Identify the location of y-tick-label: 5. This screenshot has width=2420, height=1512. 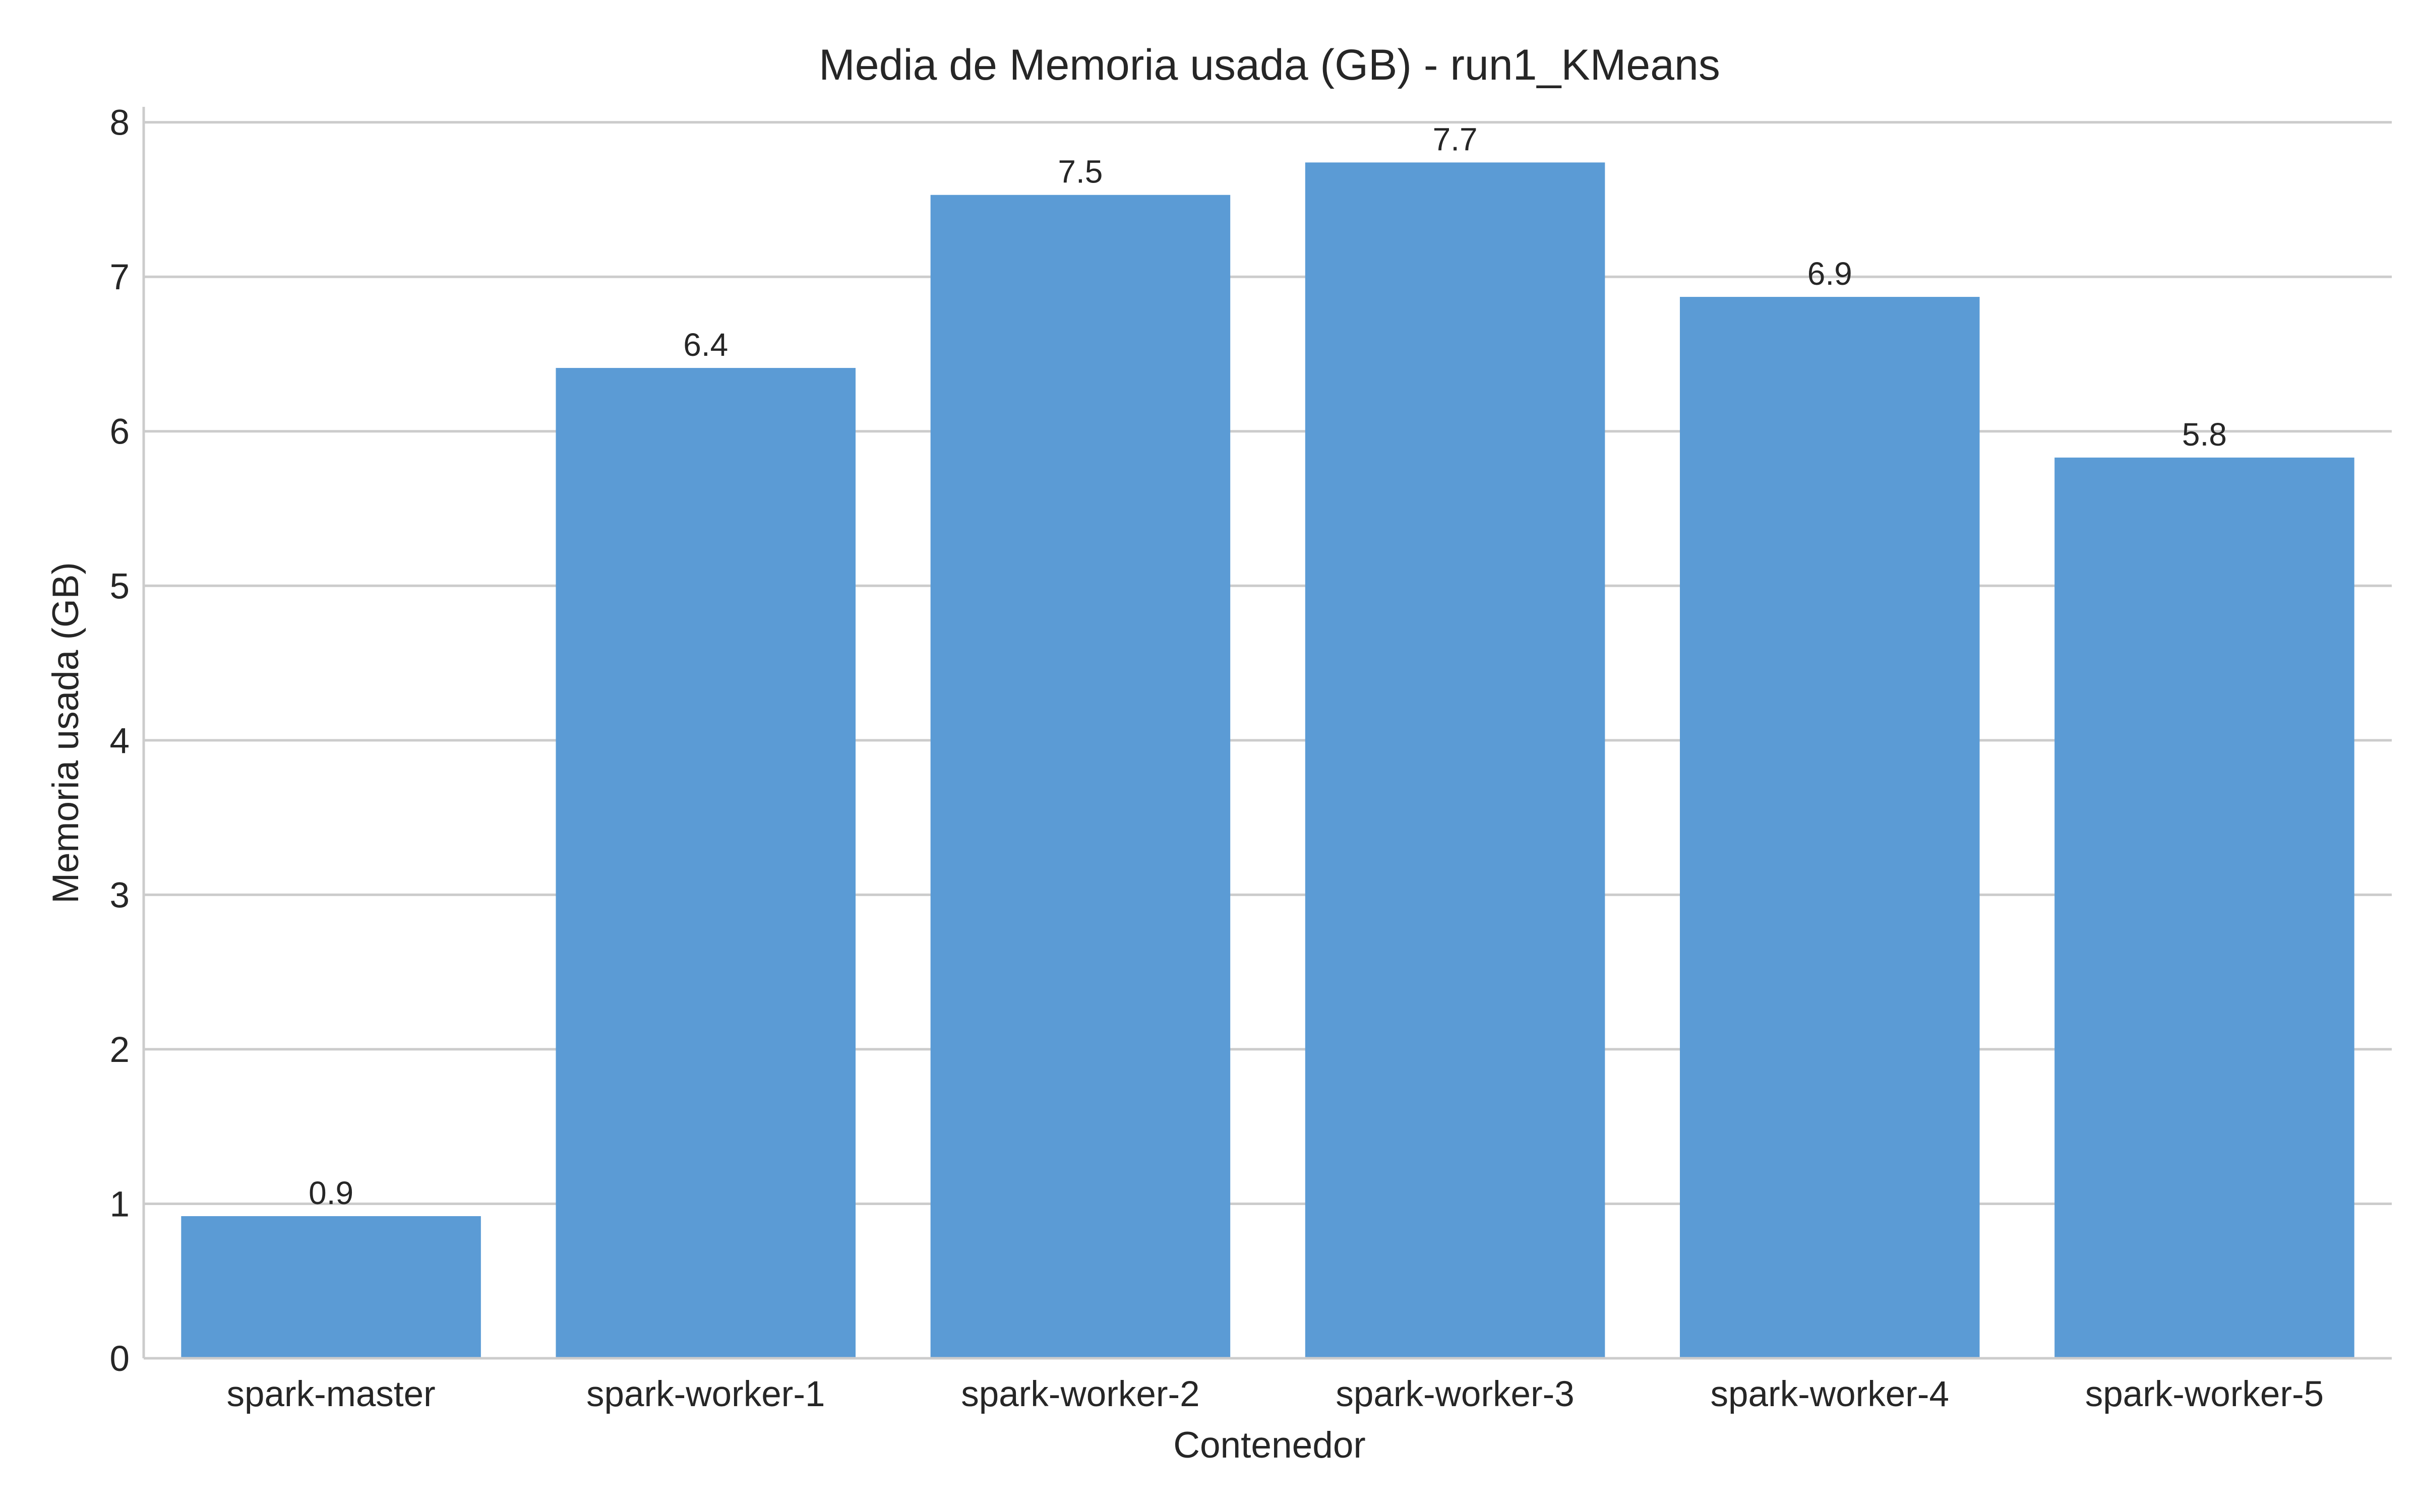
(120, 586).